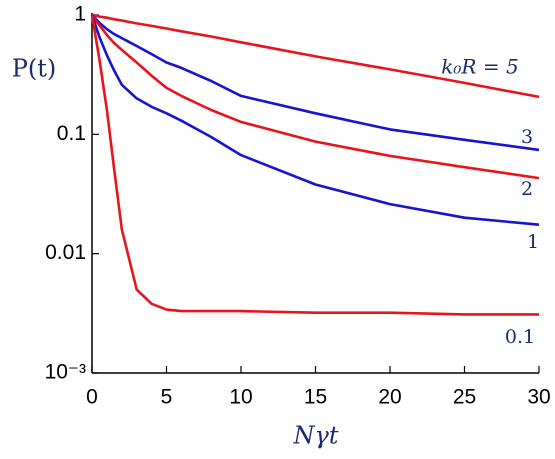 This screenshot has width=555, height=459. What do you see at coordinates (533, 242) in the screenshot?
I see `series-label: 1` at bounding box center [533, 242].